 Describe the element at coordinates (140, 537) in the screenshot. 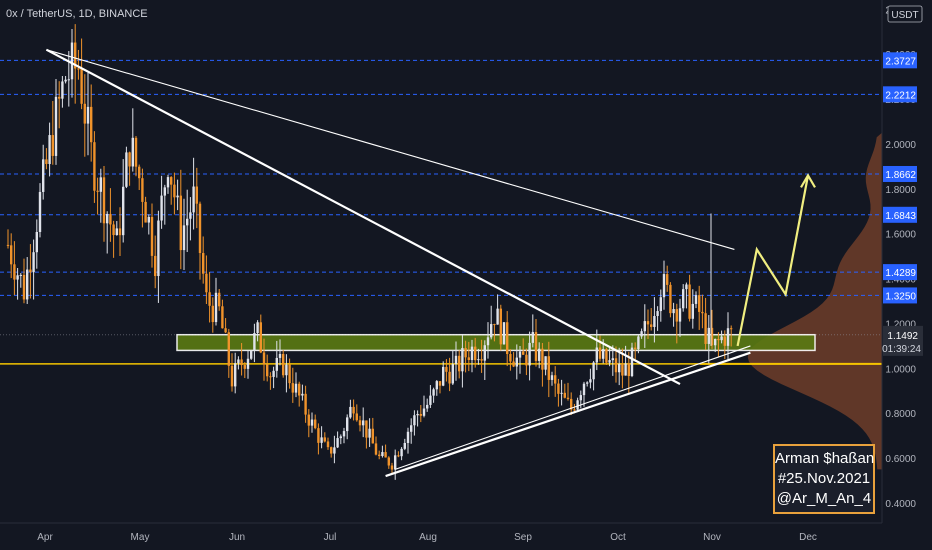

I see `time-tick-label: May` at that location.